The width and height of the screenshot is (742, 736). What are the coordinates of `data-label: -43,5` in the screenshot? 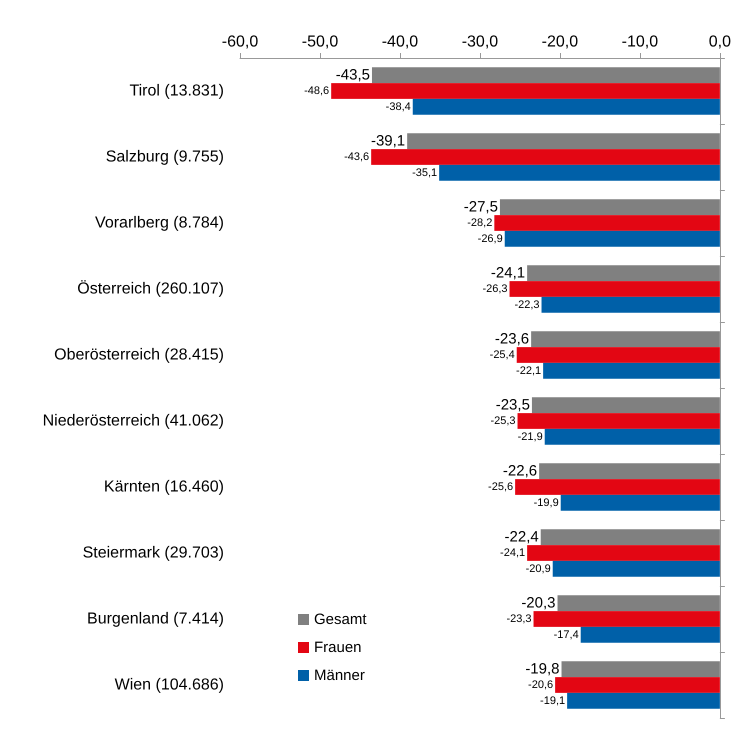 It's located at (353, 75).